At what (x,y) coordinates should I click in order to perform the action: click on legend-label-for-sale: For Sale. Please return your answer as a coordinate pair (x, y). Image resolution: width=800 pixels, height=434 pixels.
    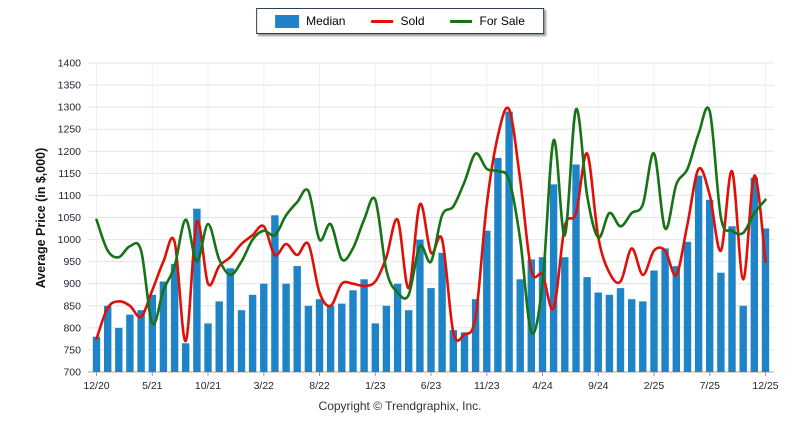
    Looking at the image, I should click on (502, 21).